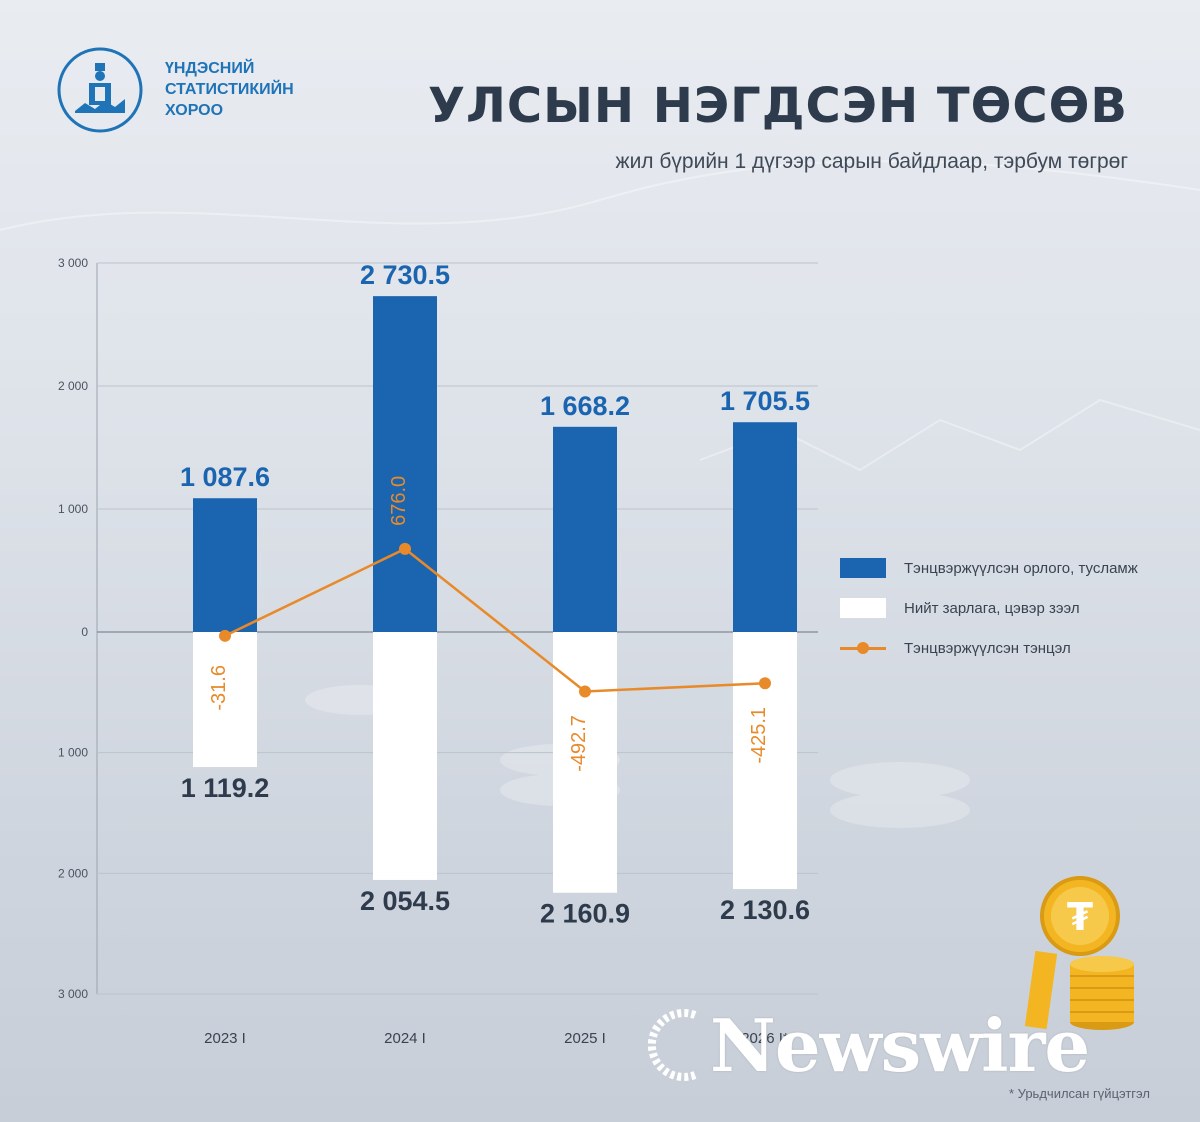 This screenshot has height=1122, width=1200. I want to click on watermark: Newswire, so click(890, 1045).